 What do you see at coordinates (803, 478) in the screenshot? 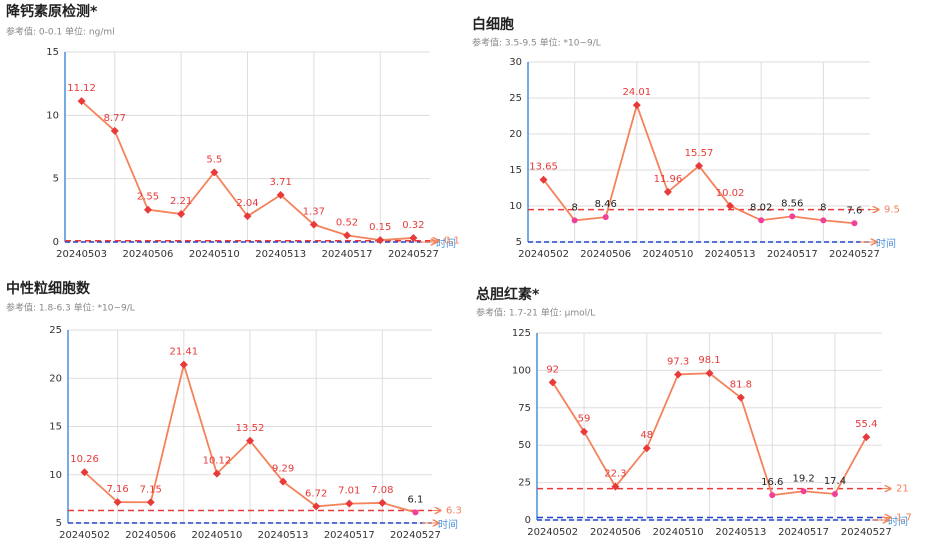
I see `value-label: 19.2` at bounding box center [803, 478].